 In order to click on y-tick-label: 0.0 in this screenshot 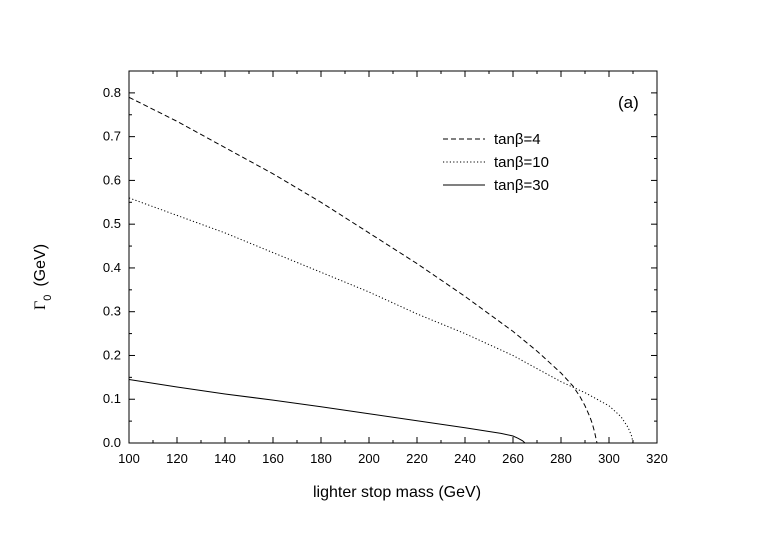, I will do `click(112, 442)`.